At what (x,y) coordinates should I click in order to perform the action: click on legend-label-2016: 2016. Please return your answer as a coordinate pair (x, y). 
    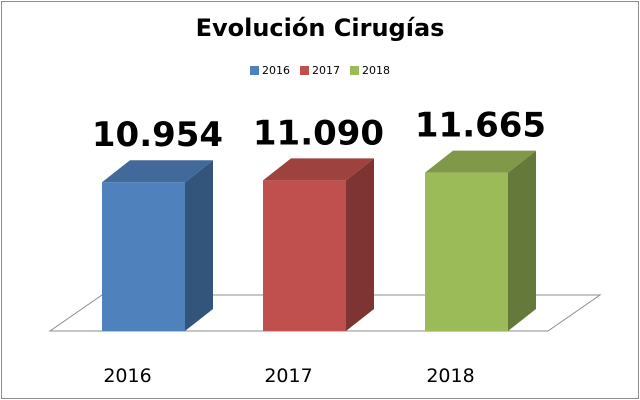
    Looking at the image, I should click on (276, 70).